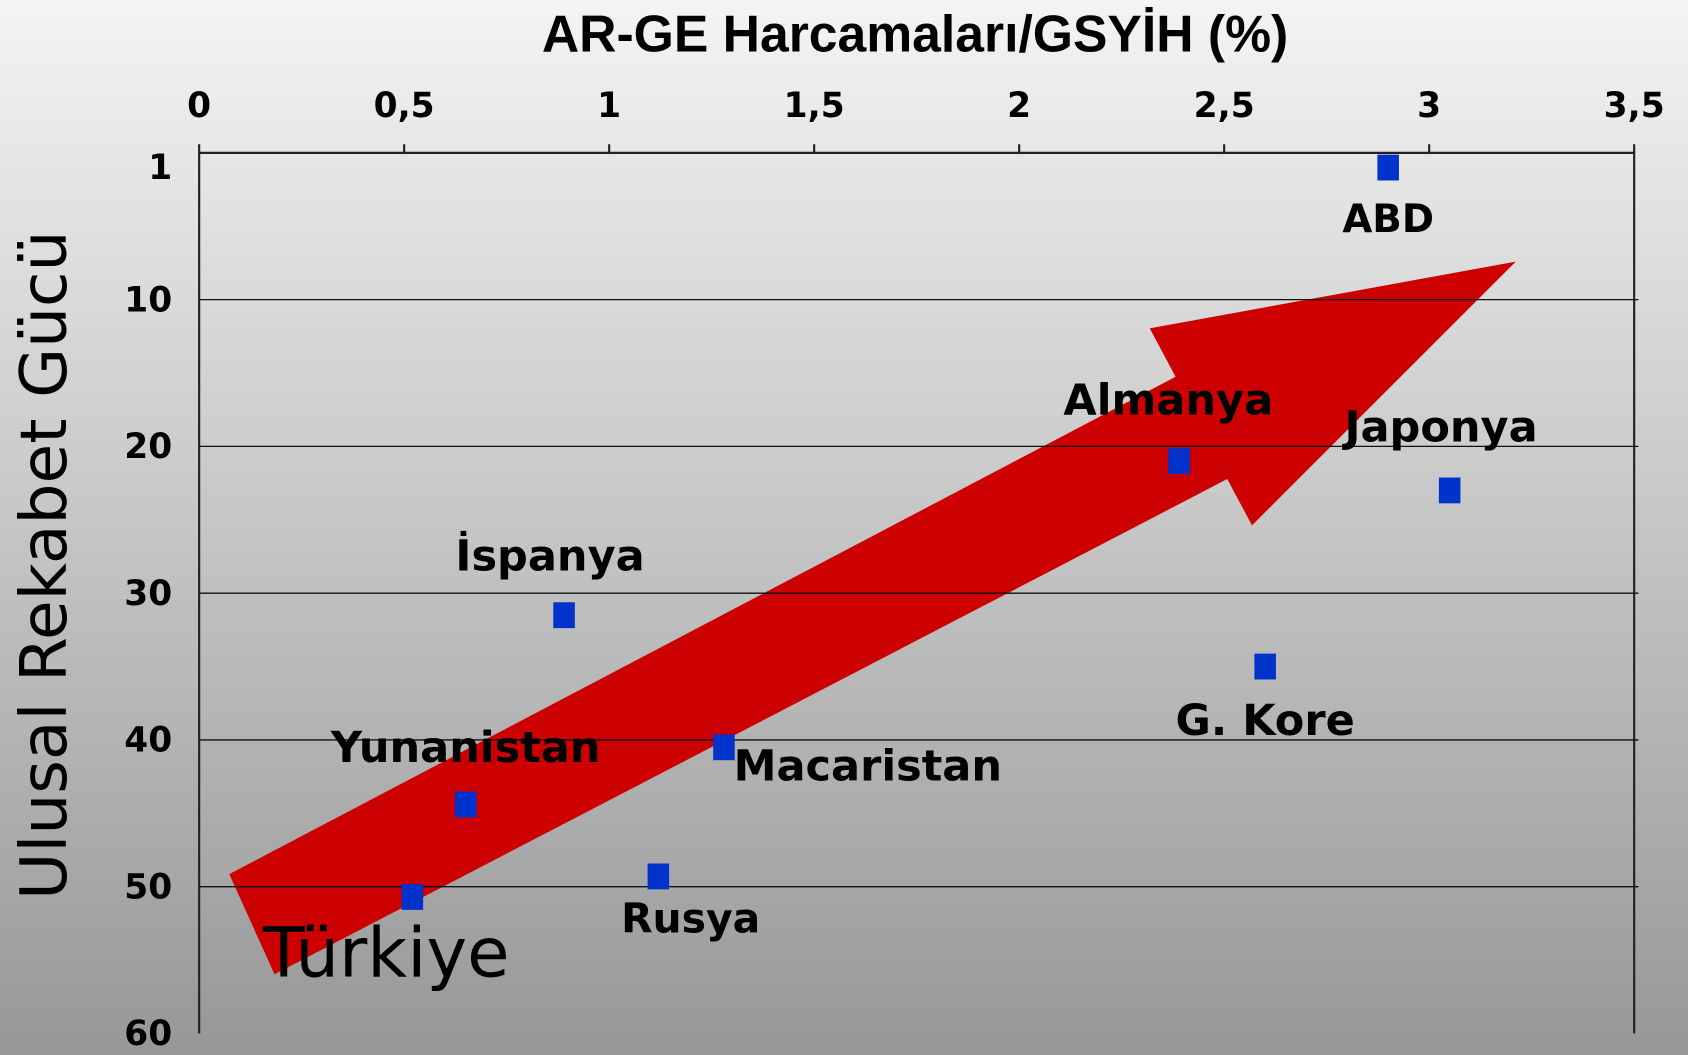  What do you see at coordinates (148, 887) in the screenshot?
I see `y-tick-label: 50` at bounding box center [148, 887].